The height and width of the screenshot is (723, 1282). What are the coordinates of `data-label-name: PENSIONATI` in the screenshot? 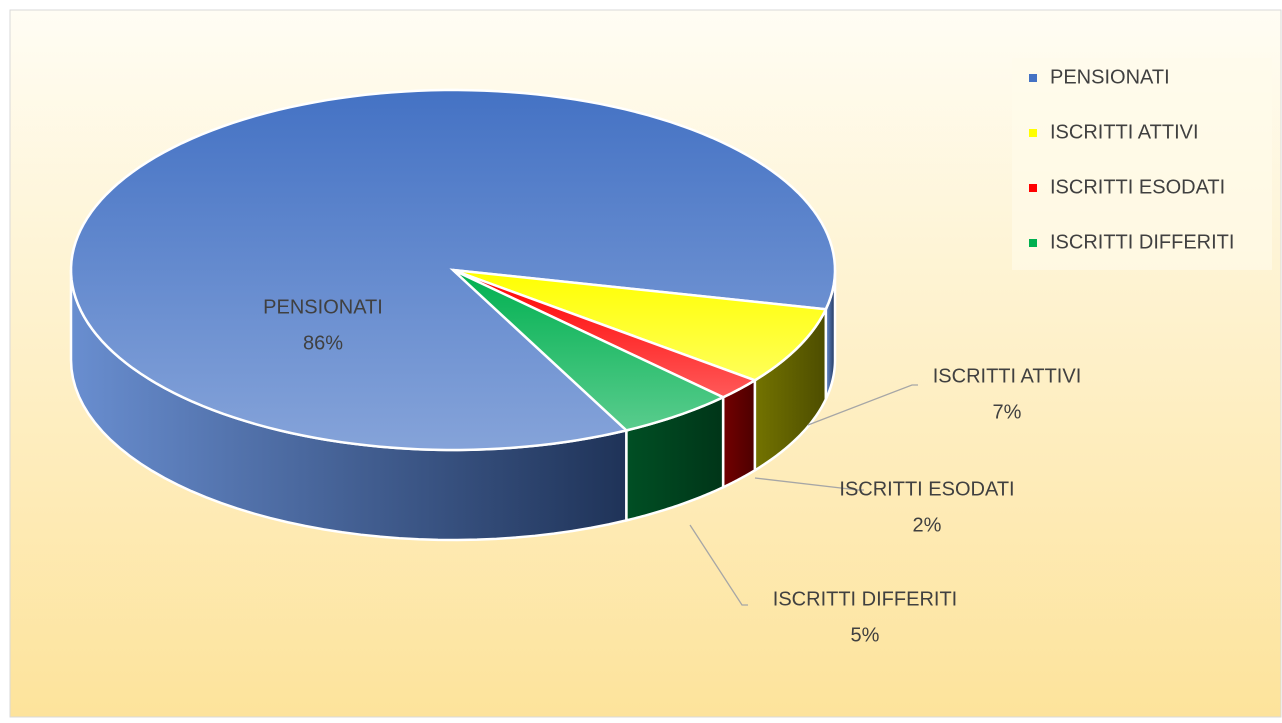 It's located at (323, 307).